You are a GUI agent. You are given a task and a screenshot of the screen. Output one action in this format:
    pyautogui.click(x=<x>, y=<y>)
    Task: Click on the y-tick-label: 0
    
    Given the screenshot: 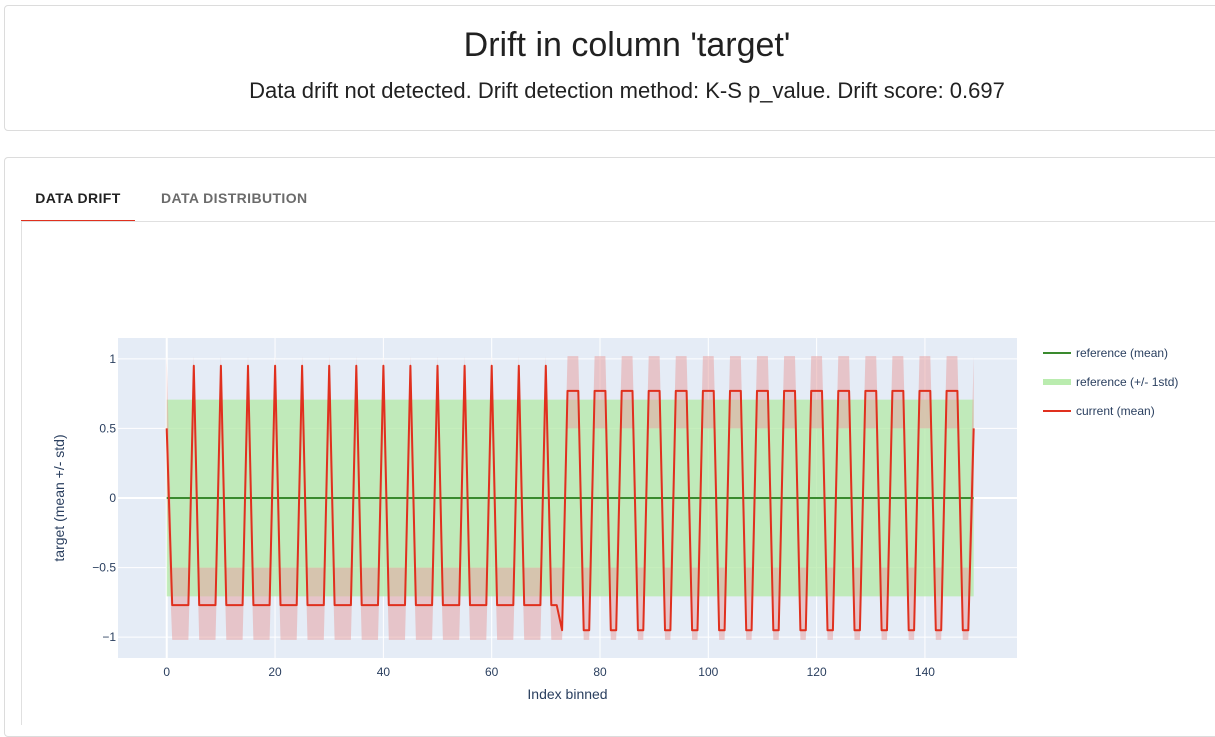 What is the action you would take?
    pyautogui.click(x=112, y=498)
    